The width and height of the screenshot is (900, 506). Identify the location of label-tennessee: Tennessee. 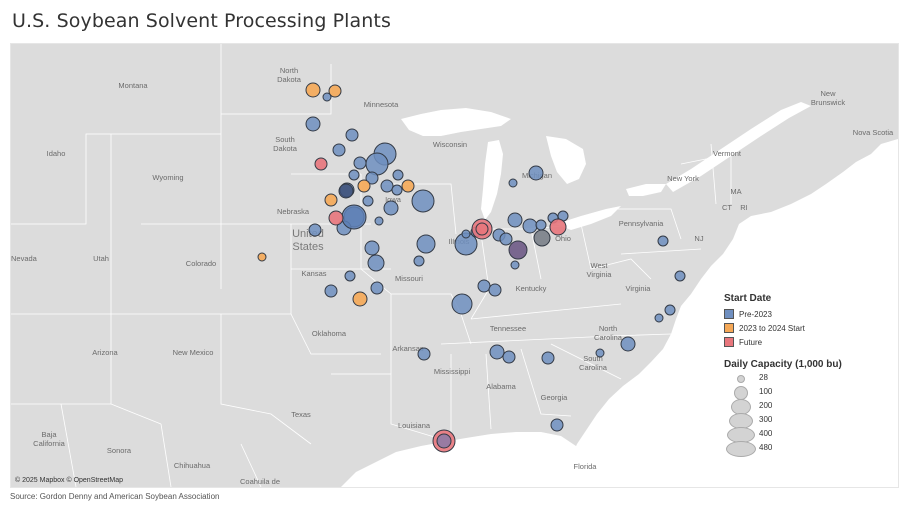
(508, 328).